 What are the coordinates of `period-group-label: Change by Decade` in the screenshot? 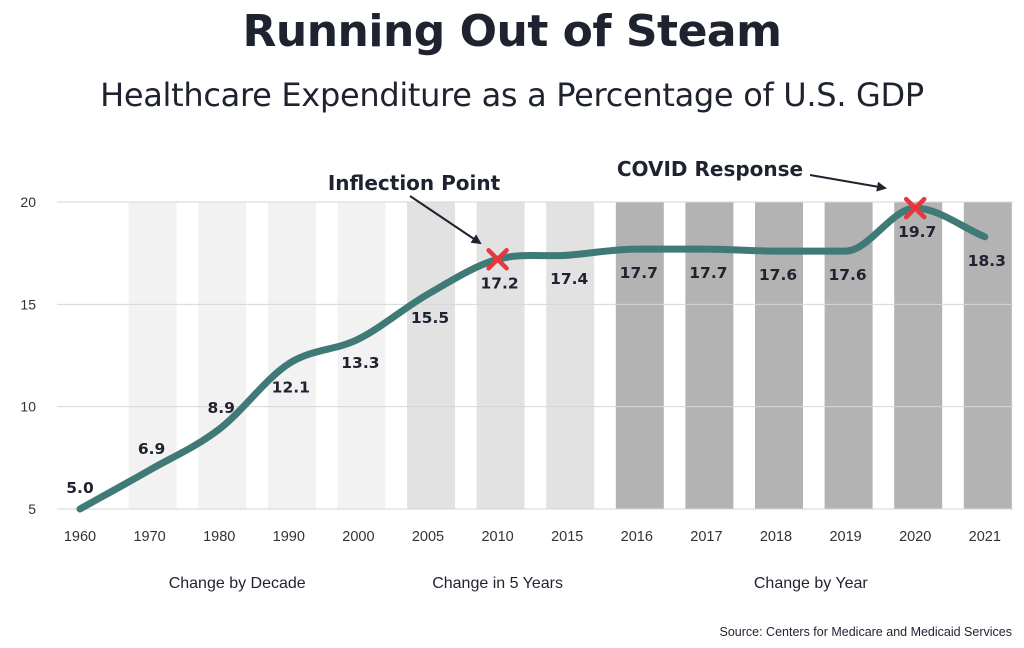 It's located at (237, 583).